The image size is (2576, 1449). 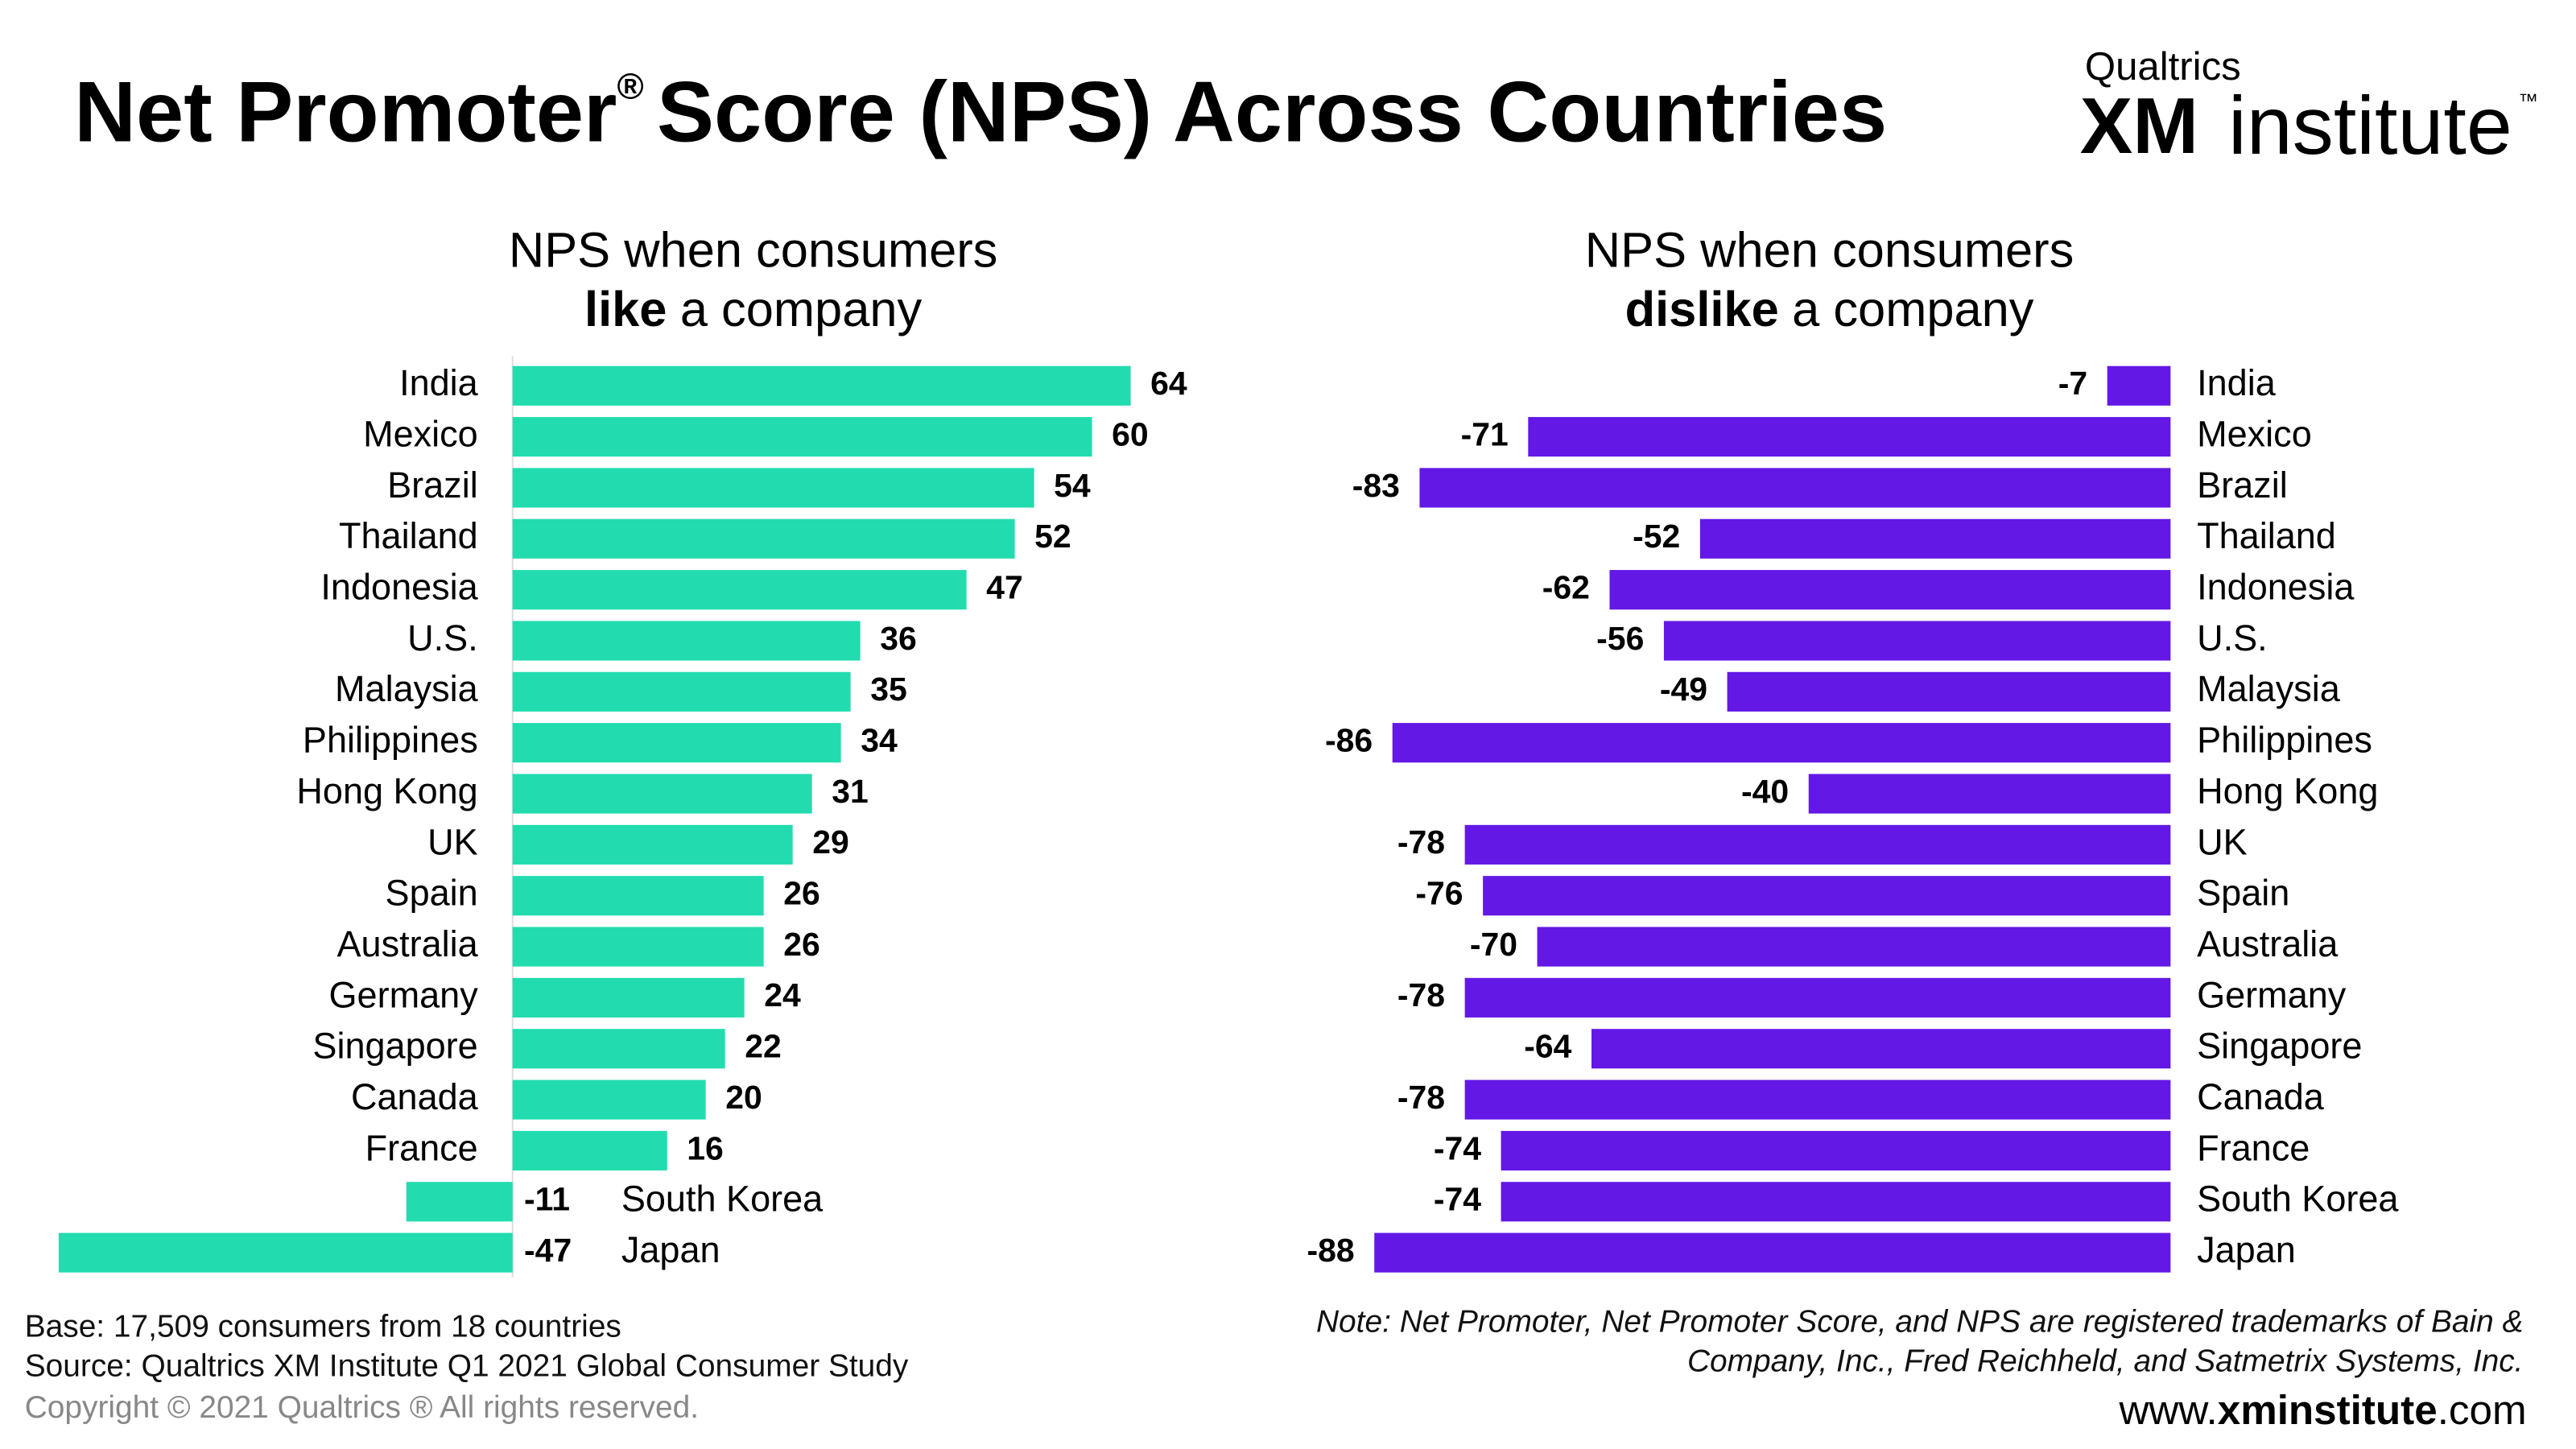 What do you see at coordinates (2254, 434) in the screenshot?
I see `category-label: Mexico` at bounding box center [2254, 434].